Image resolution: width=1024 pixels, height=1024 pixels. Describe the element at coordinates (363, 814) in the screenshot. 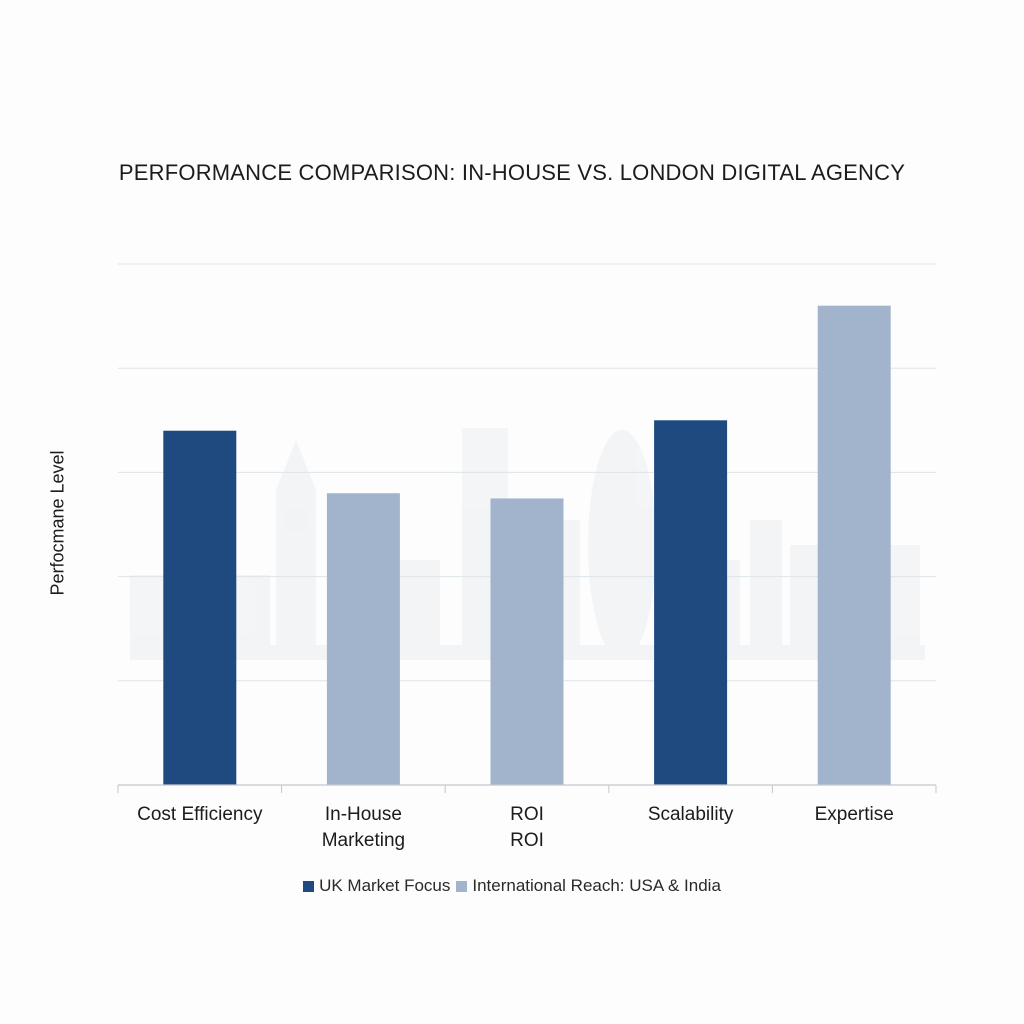

I see `x-tick-label: In-House` at that location.